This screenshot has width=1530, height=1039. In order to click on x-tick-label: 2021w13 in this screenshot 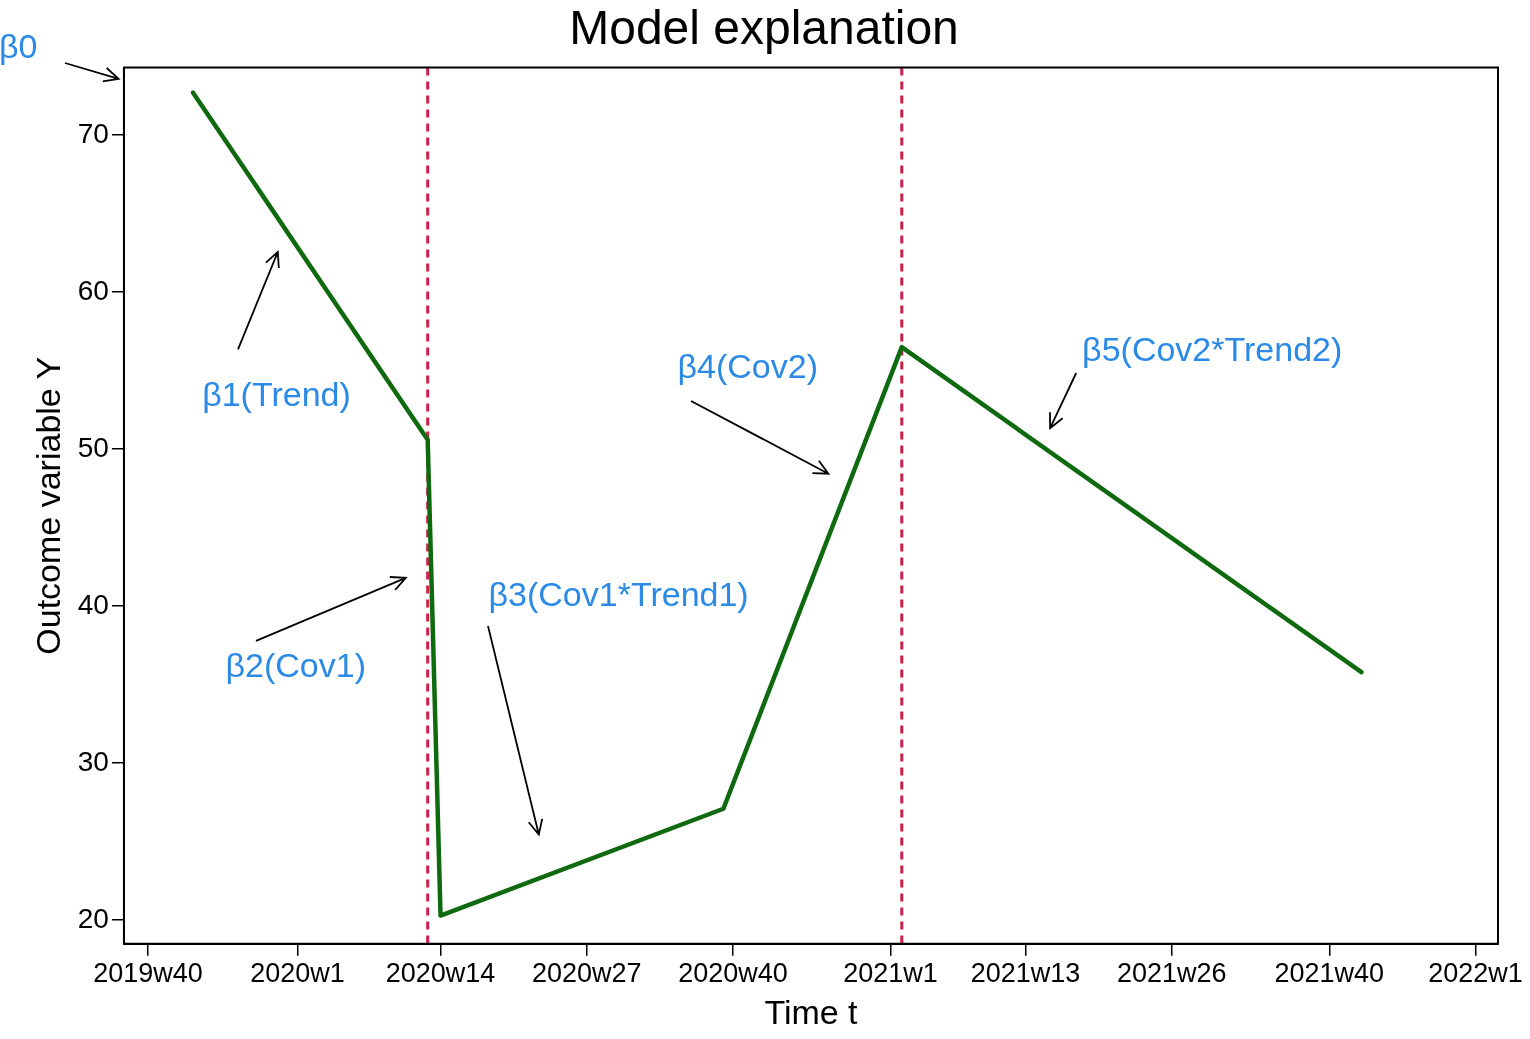, I will do `click(1025, 973)`.